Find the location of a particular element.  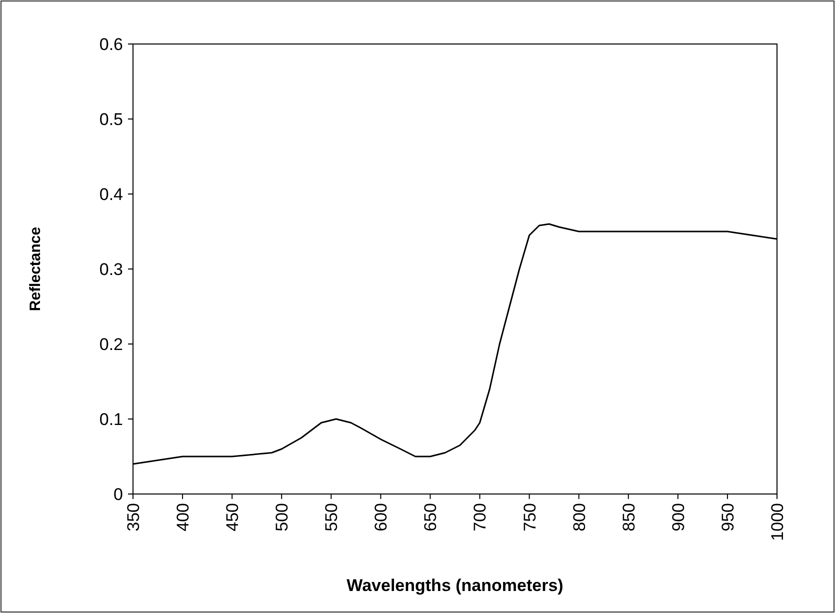

x-tick-label: 400 is located at coordinates (182, 517).